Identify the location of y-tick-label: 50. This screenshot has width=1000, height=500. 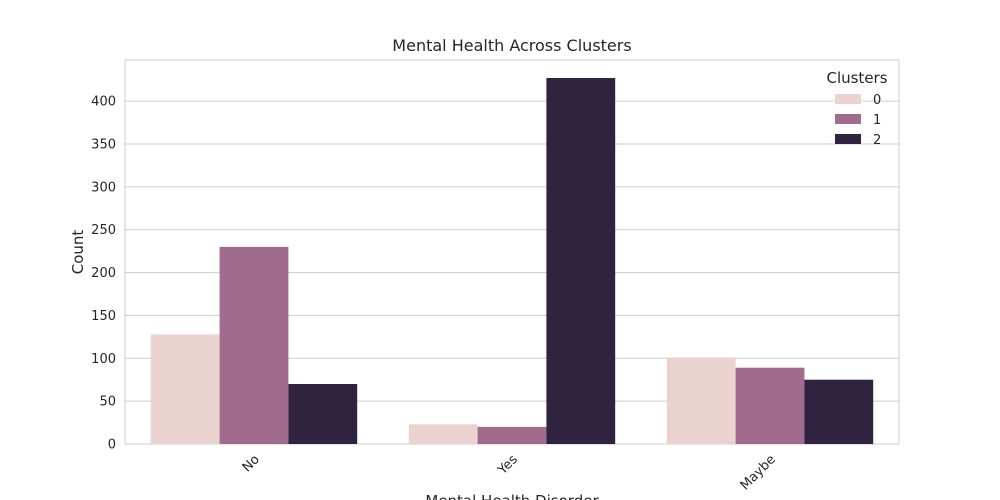
(107, 402).